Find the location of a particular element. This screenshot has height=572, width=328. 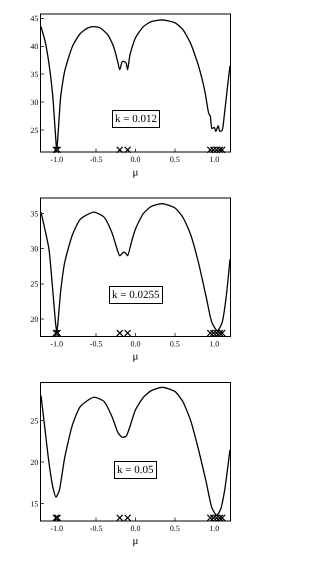

annotation: k = 0.0255 is located at coordinates (136, 295).